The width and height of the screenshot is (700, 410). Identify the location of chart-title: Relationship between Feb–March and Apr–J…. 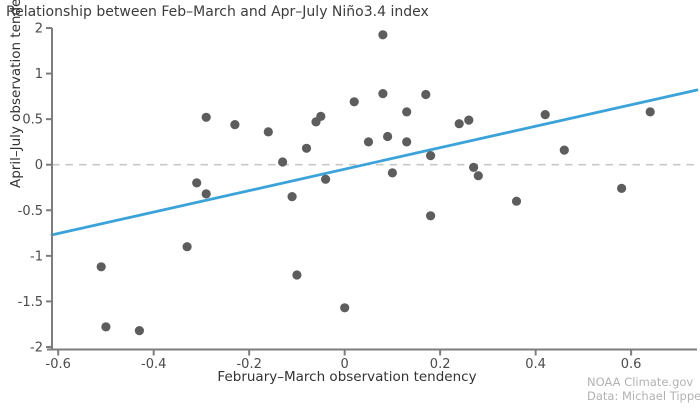
(217, 12).